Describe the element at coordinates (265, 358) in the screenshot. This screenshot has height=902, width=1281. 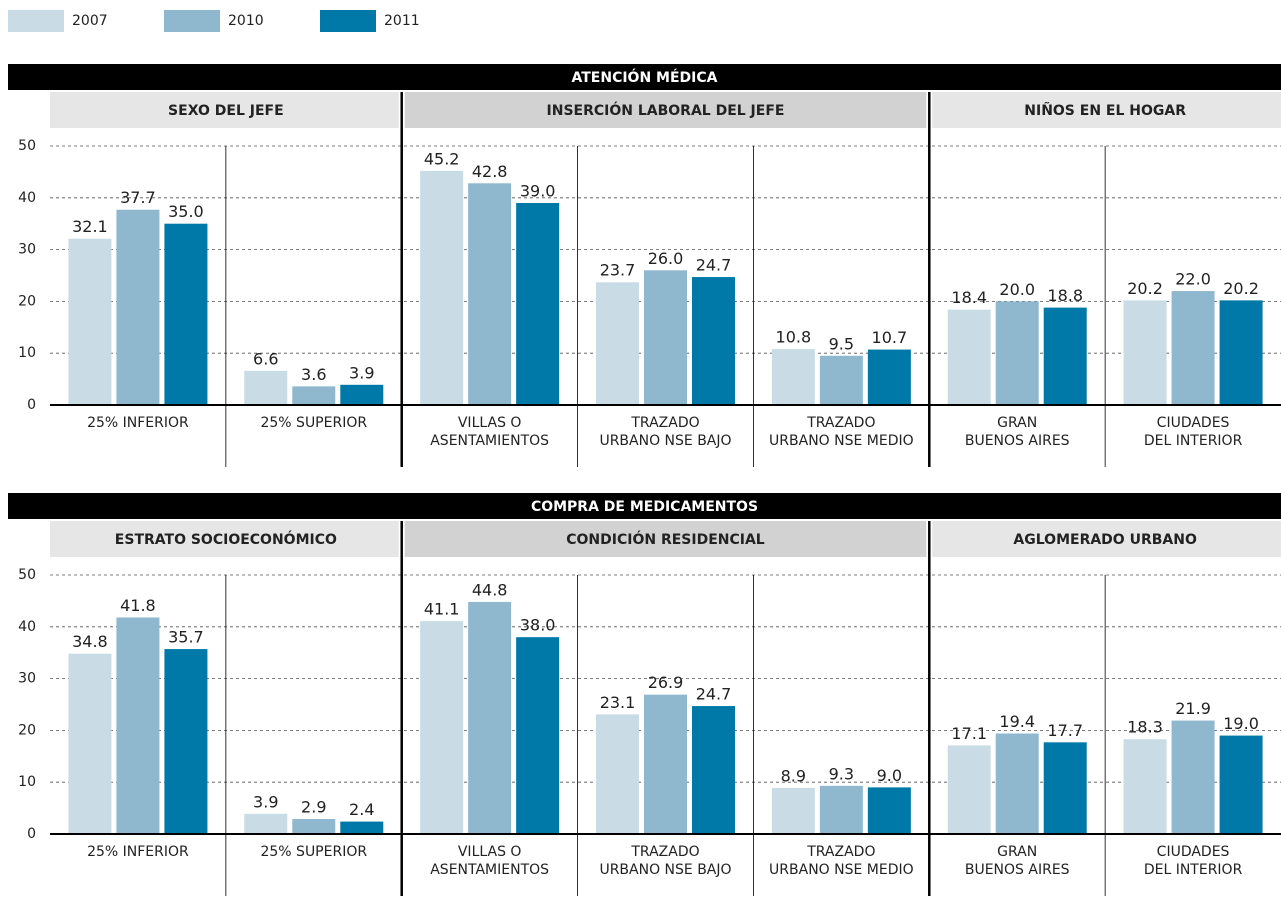
I see `value-label: 6.6` at that location.